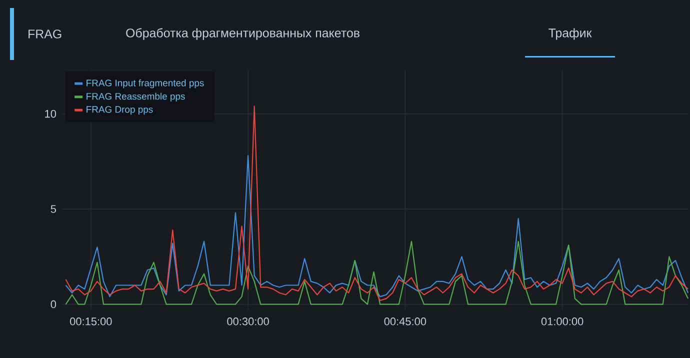  What do you see at coordinates (45, 34) in the screenshot?
I see `chart-title: FRAG` at bounding box center [45, 34].